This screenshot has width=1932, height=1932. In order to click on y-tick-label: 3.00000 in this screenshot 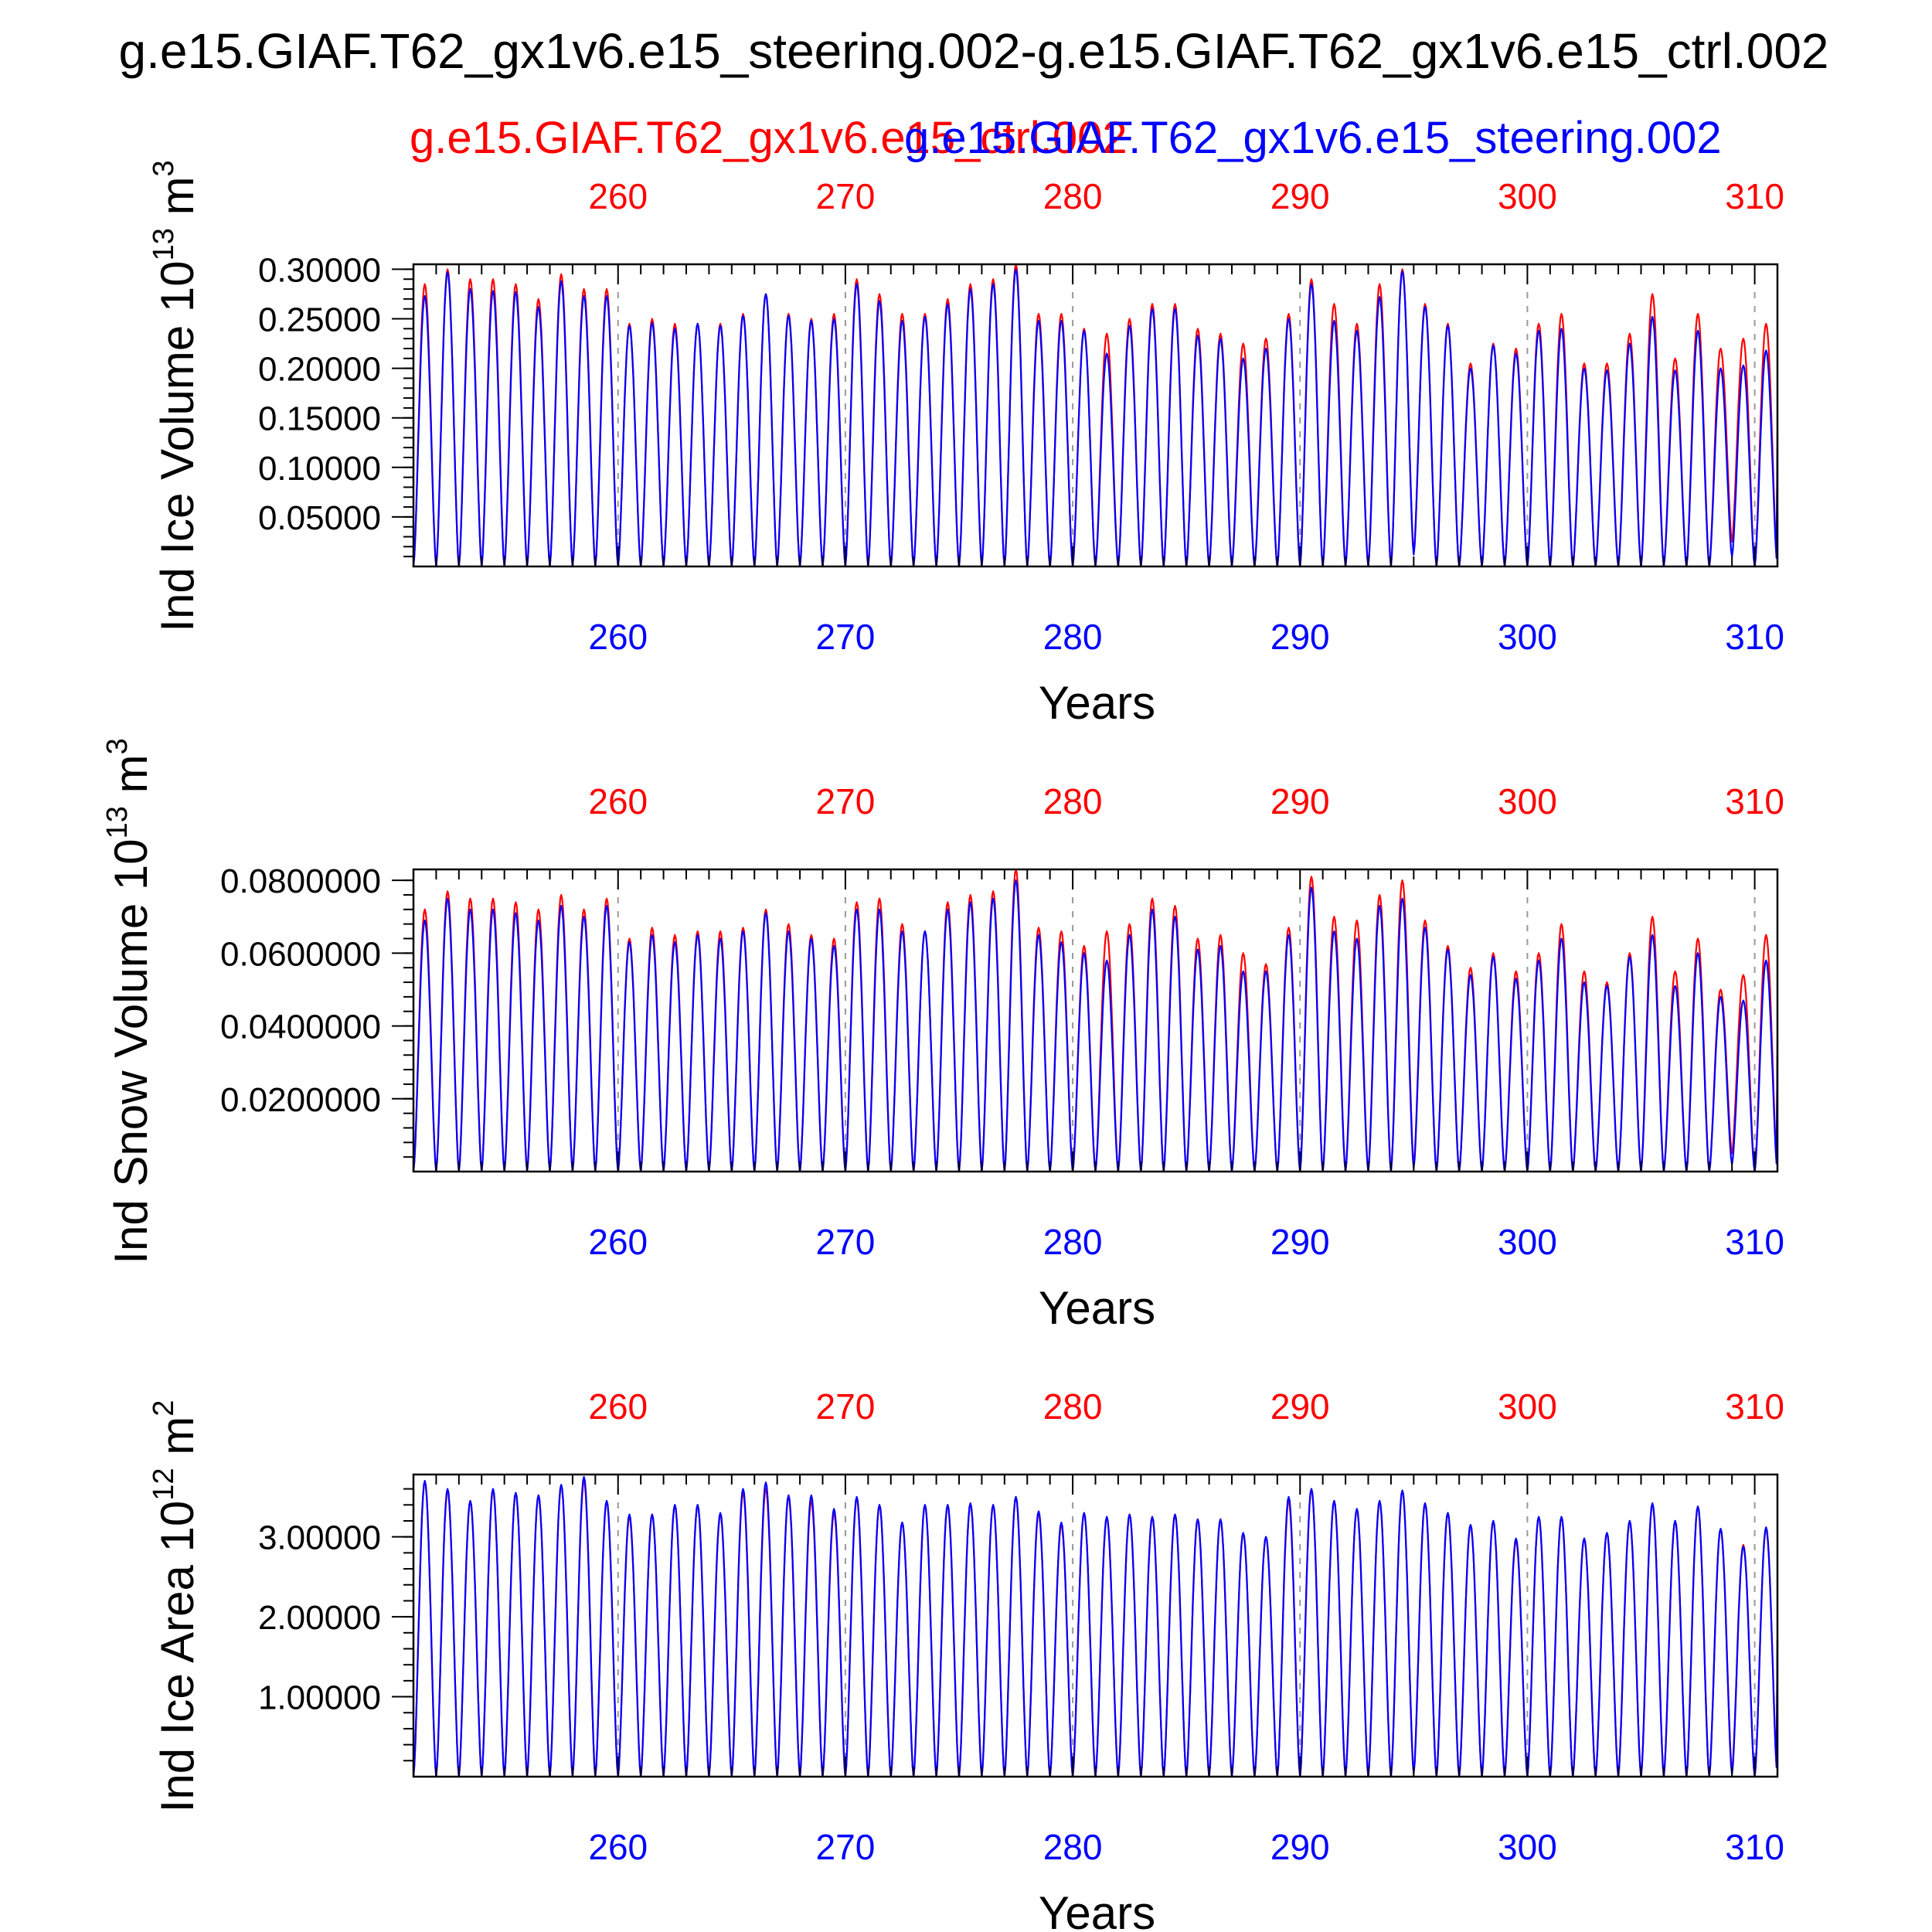, I will do `click(319, 1538)`.